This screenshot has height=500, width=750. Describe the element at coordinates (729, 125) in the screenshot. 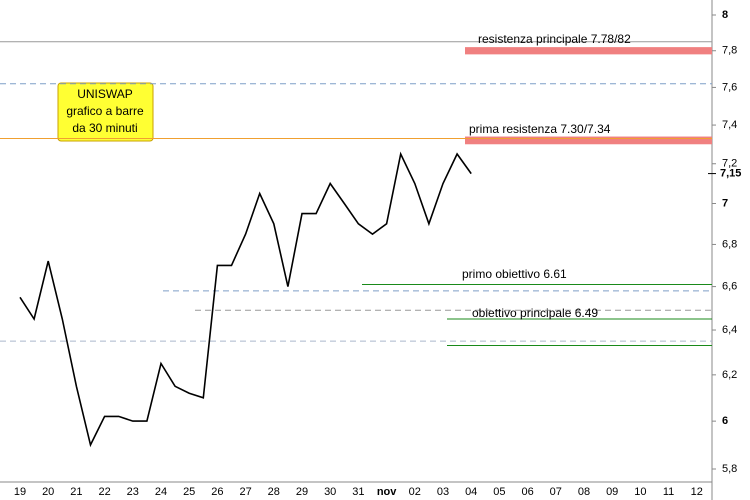

I see `y-tick-label: 7,4` at that location.